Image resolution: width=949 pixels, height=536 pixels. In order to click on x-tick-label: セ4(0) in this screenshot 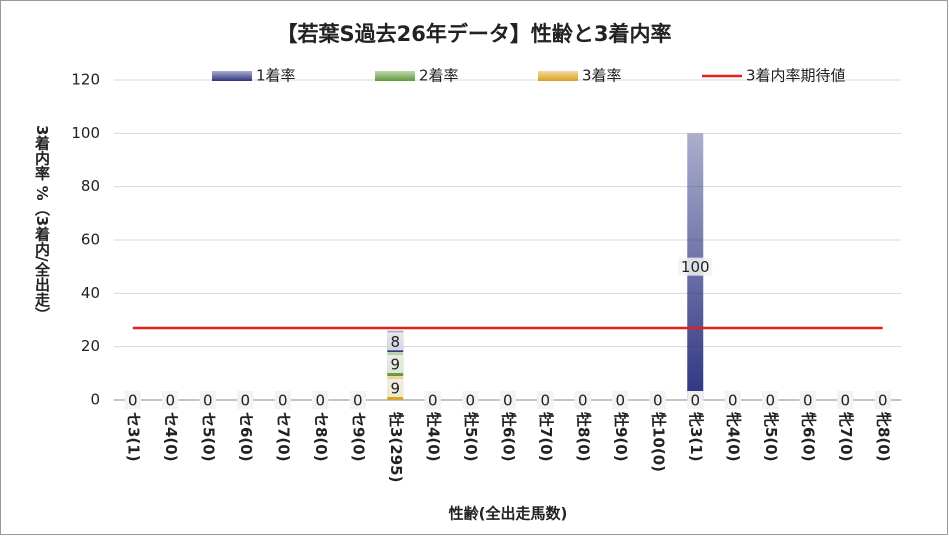, I will do `click(171, 437)`.